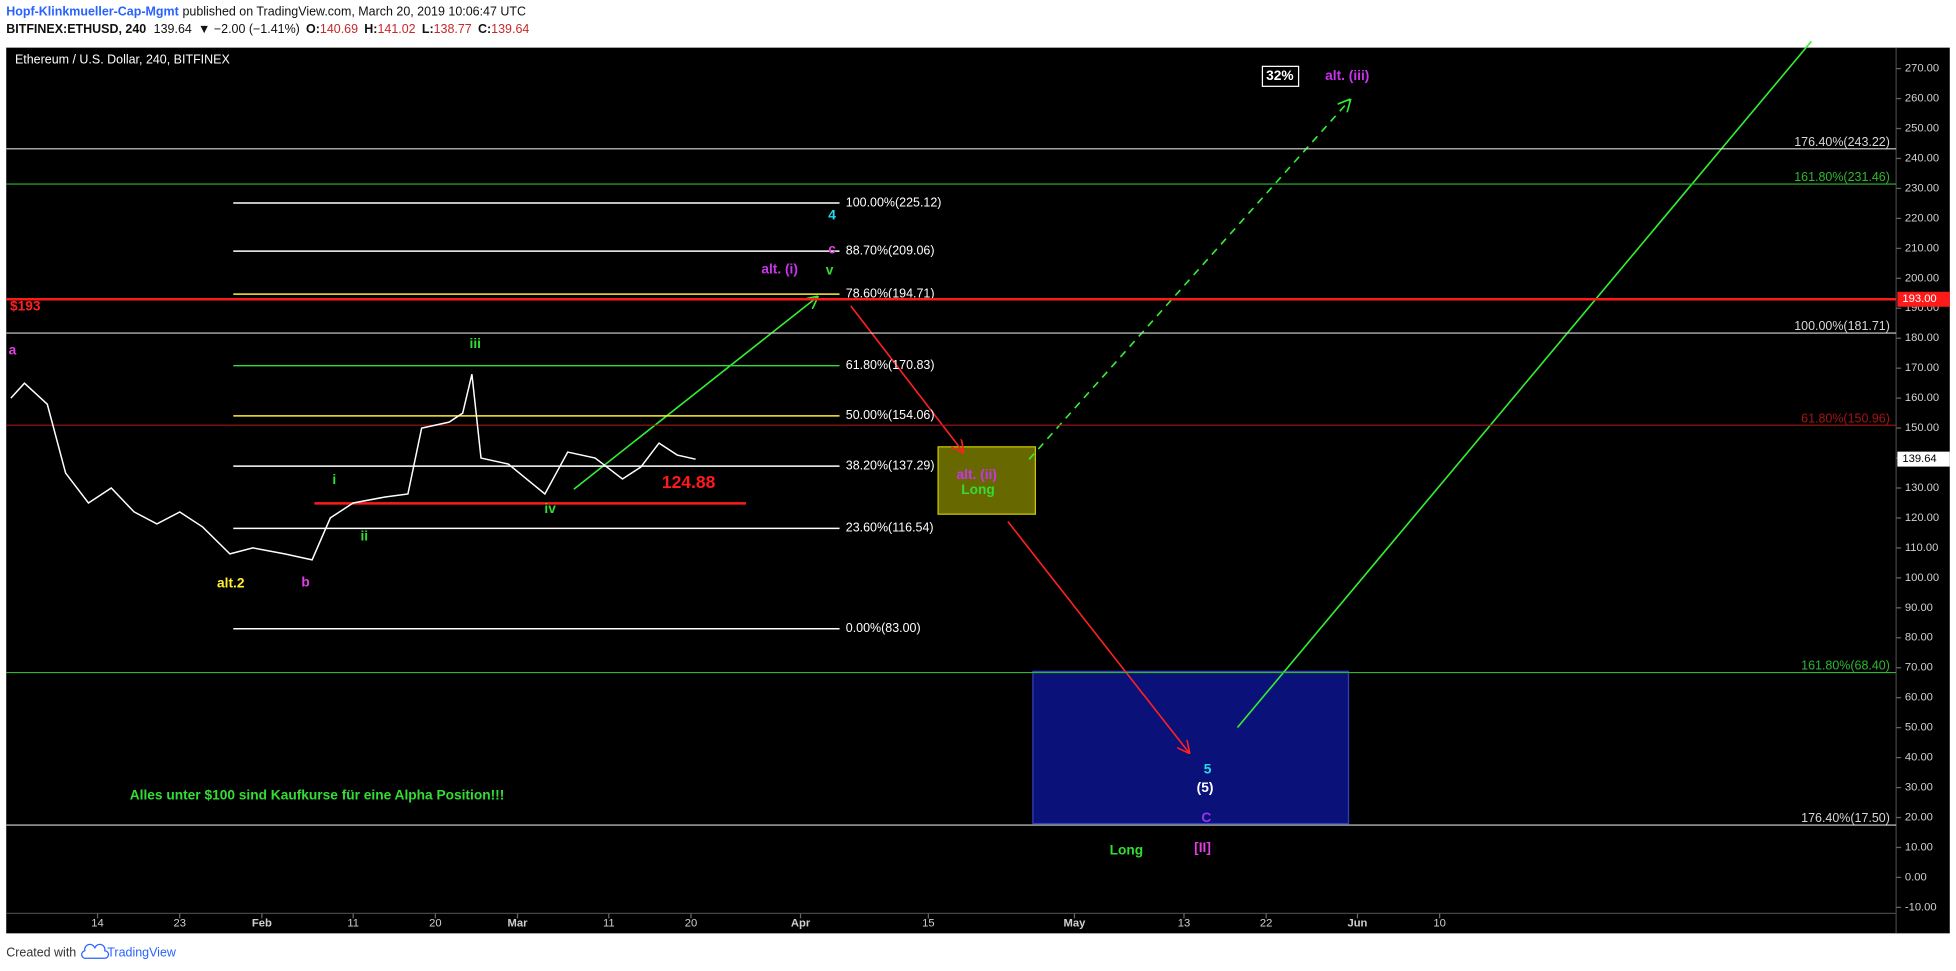 Image resolution: width=1956 pixels, height=971 pixels. Describe the element at coordinates (1202, 847) in the screenshot. I see `annotation: [II]` at that location.